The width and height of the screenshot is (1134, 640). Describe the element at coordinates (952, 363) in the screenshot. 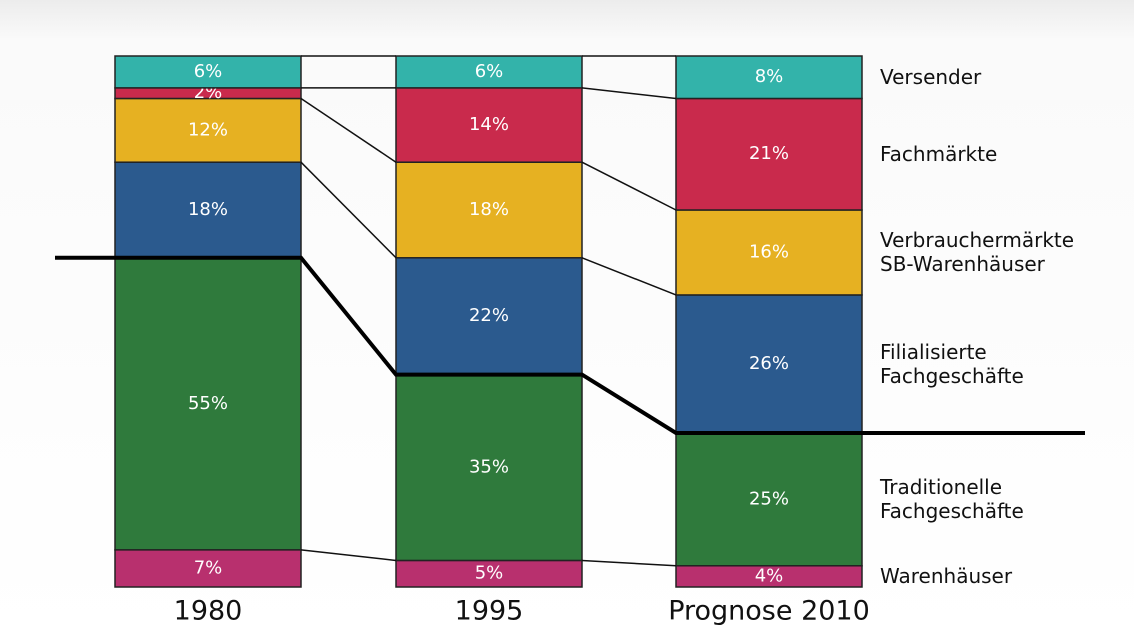

I see `legend-entry: Filialisierte Fachgeschäfte` at that location.